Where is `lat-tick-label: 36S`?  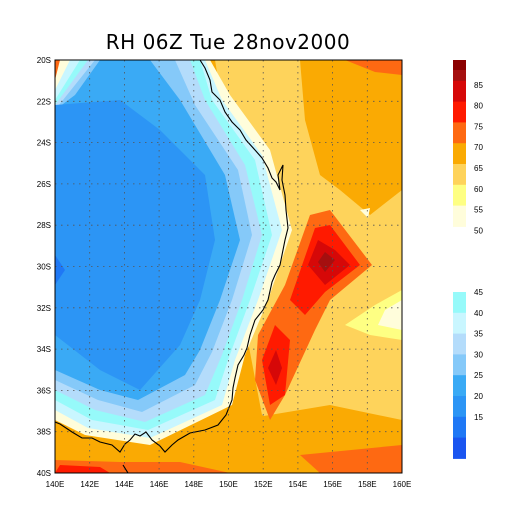
lat-tick-label: 36S is located at coordinates (44, 390).